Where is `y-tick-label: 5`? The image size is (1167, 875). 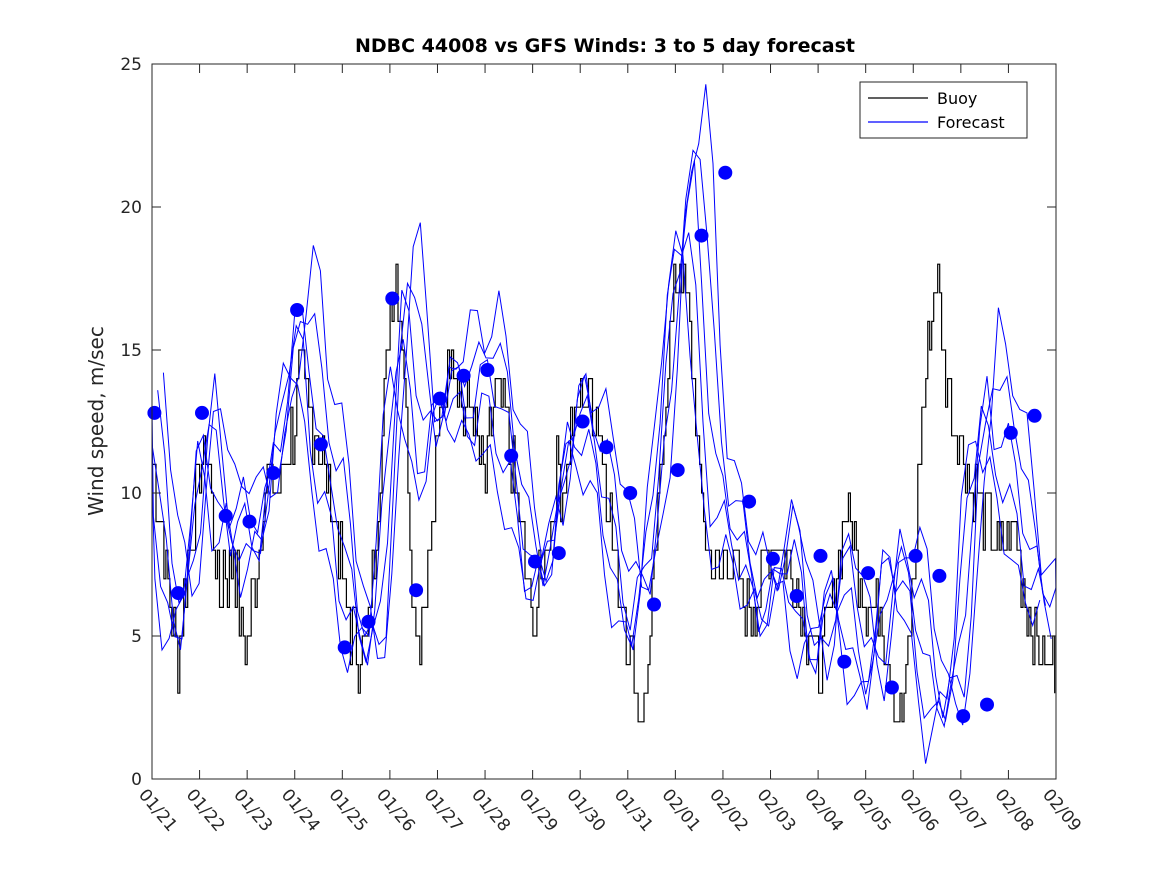
y-tick-label: 5 is located at coordinates (136, 637).